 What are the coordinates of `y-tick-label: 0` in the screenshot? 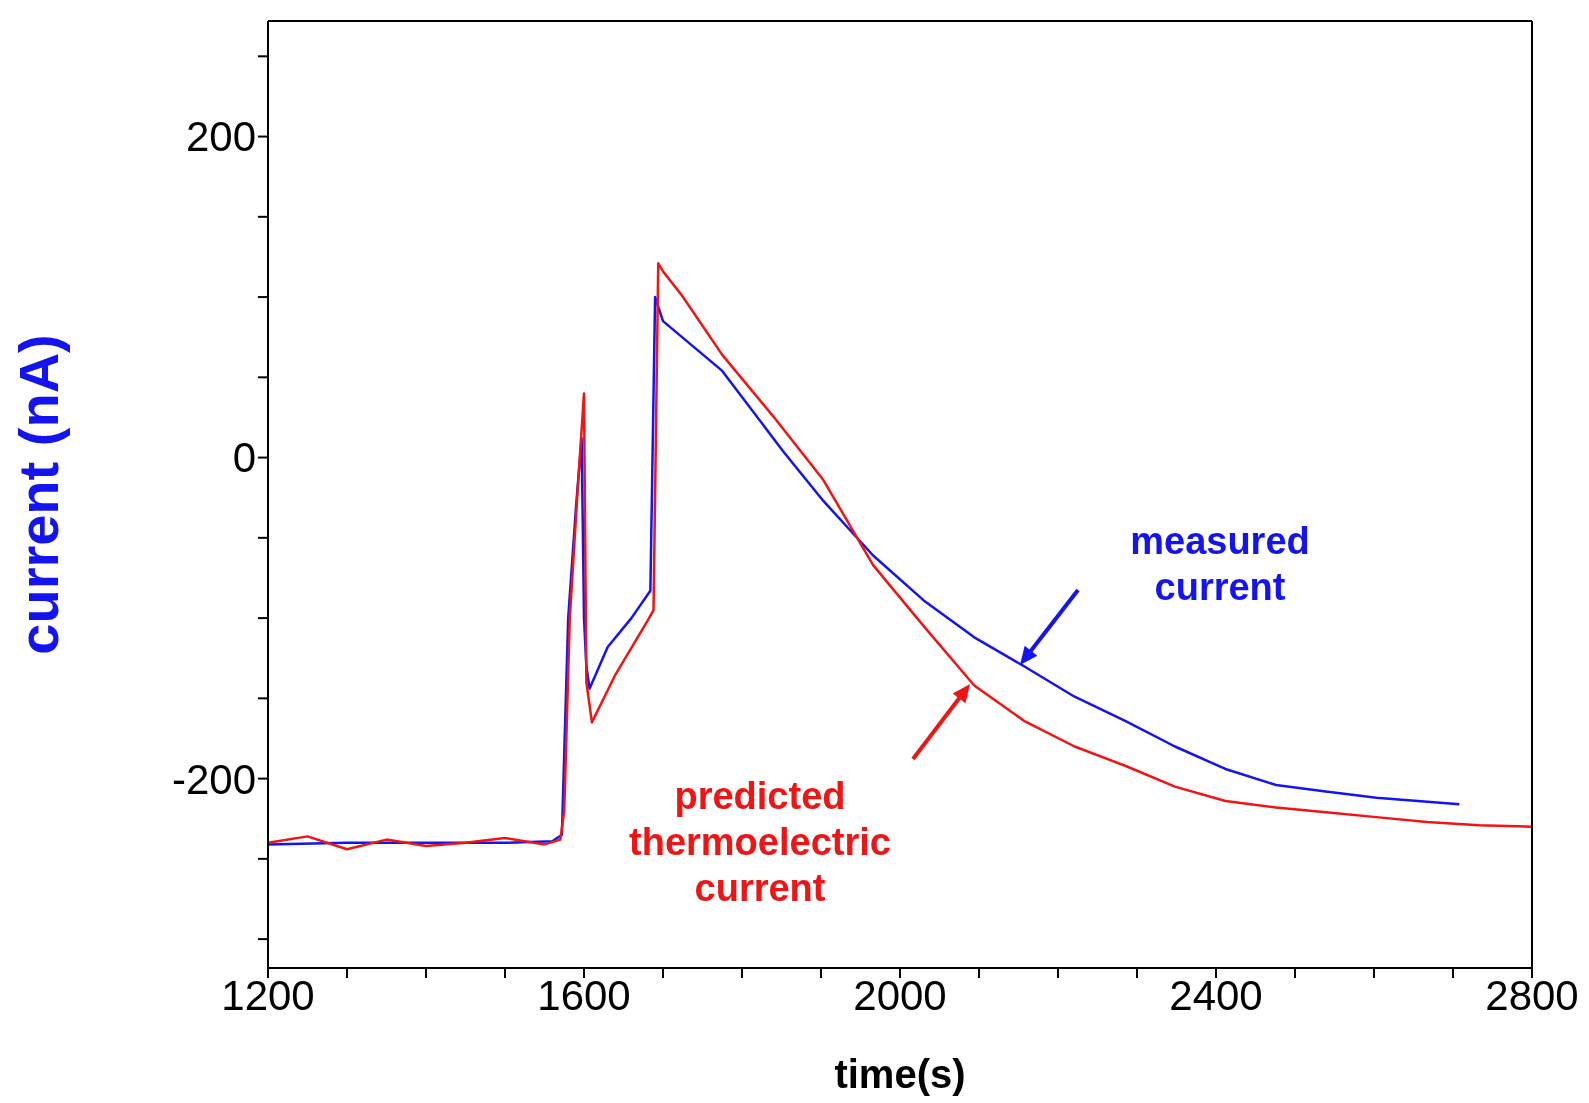 It's located at (244, 458).